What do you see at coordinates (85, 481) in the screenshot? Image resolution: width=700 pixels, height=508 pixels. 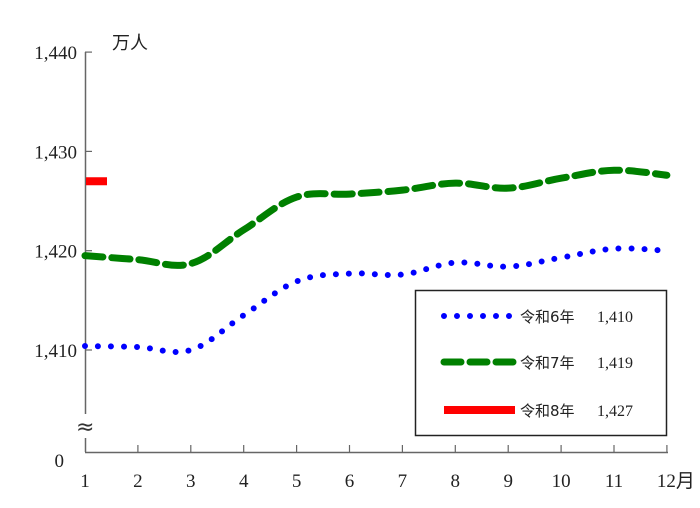 I see `x-tick-label: 1` at bounding box center [85, 481].